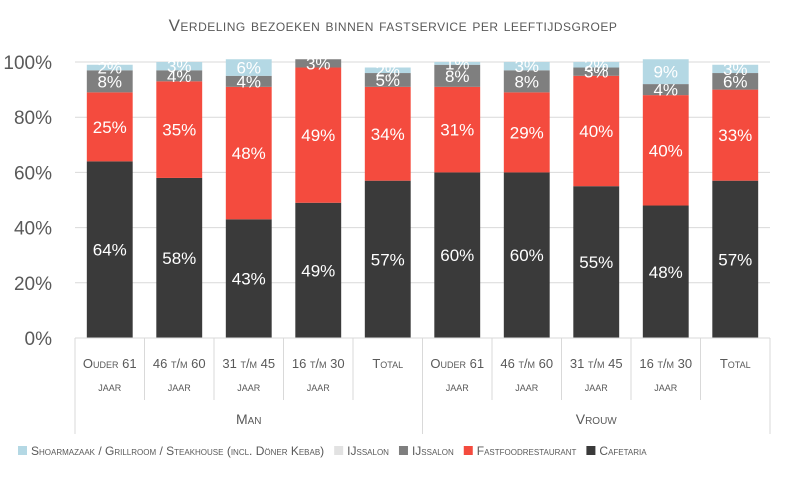 The width and height of the screenshot is (787, 484). Describe the element at coordinates (433, 451) in the screenshot. I see `legend-entry: IJssalon` at that location.